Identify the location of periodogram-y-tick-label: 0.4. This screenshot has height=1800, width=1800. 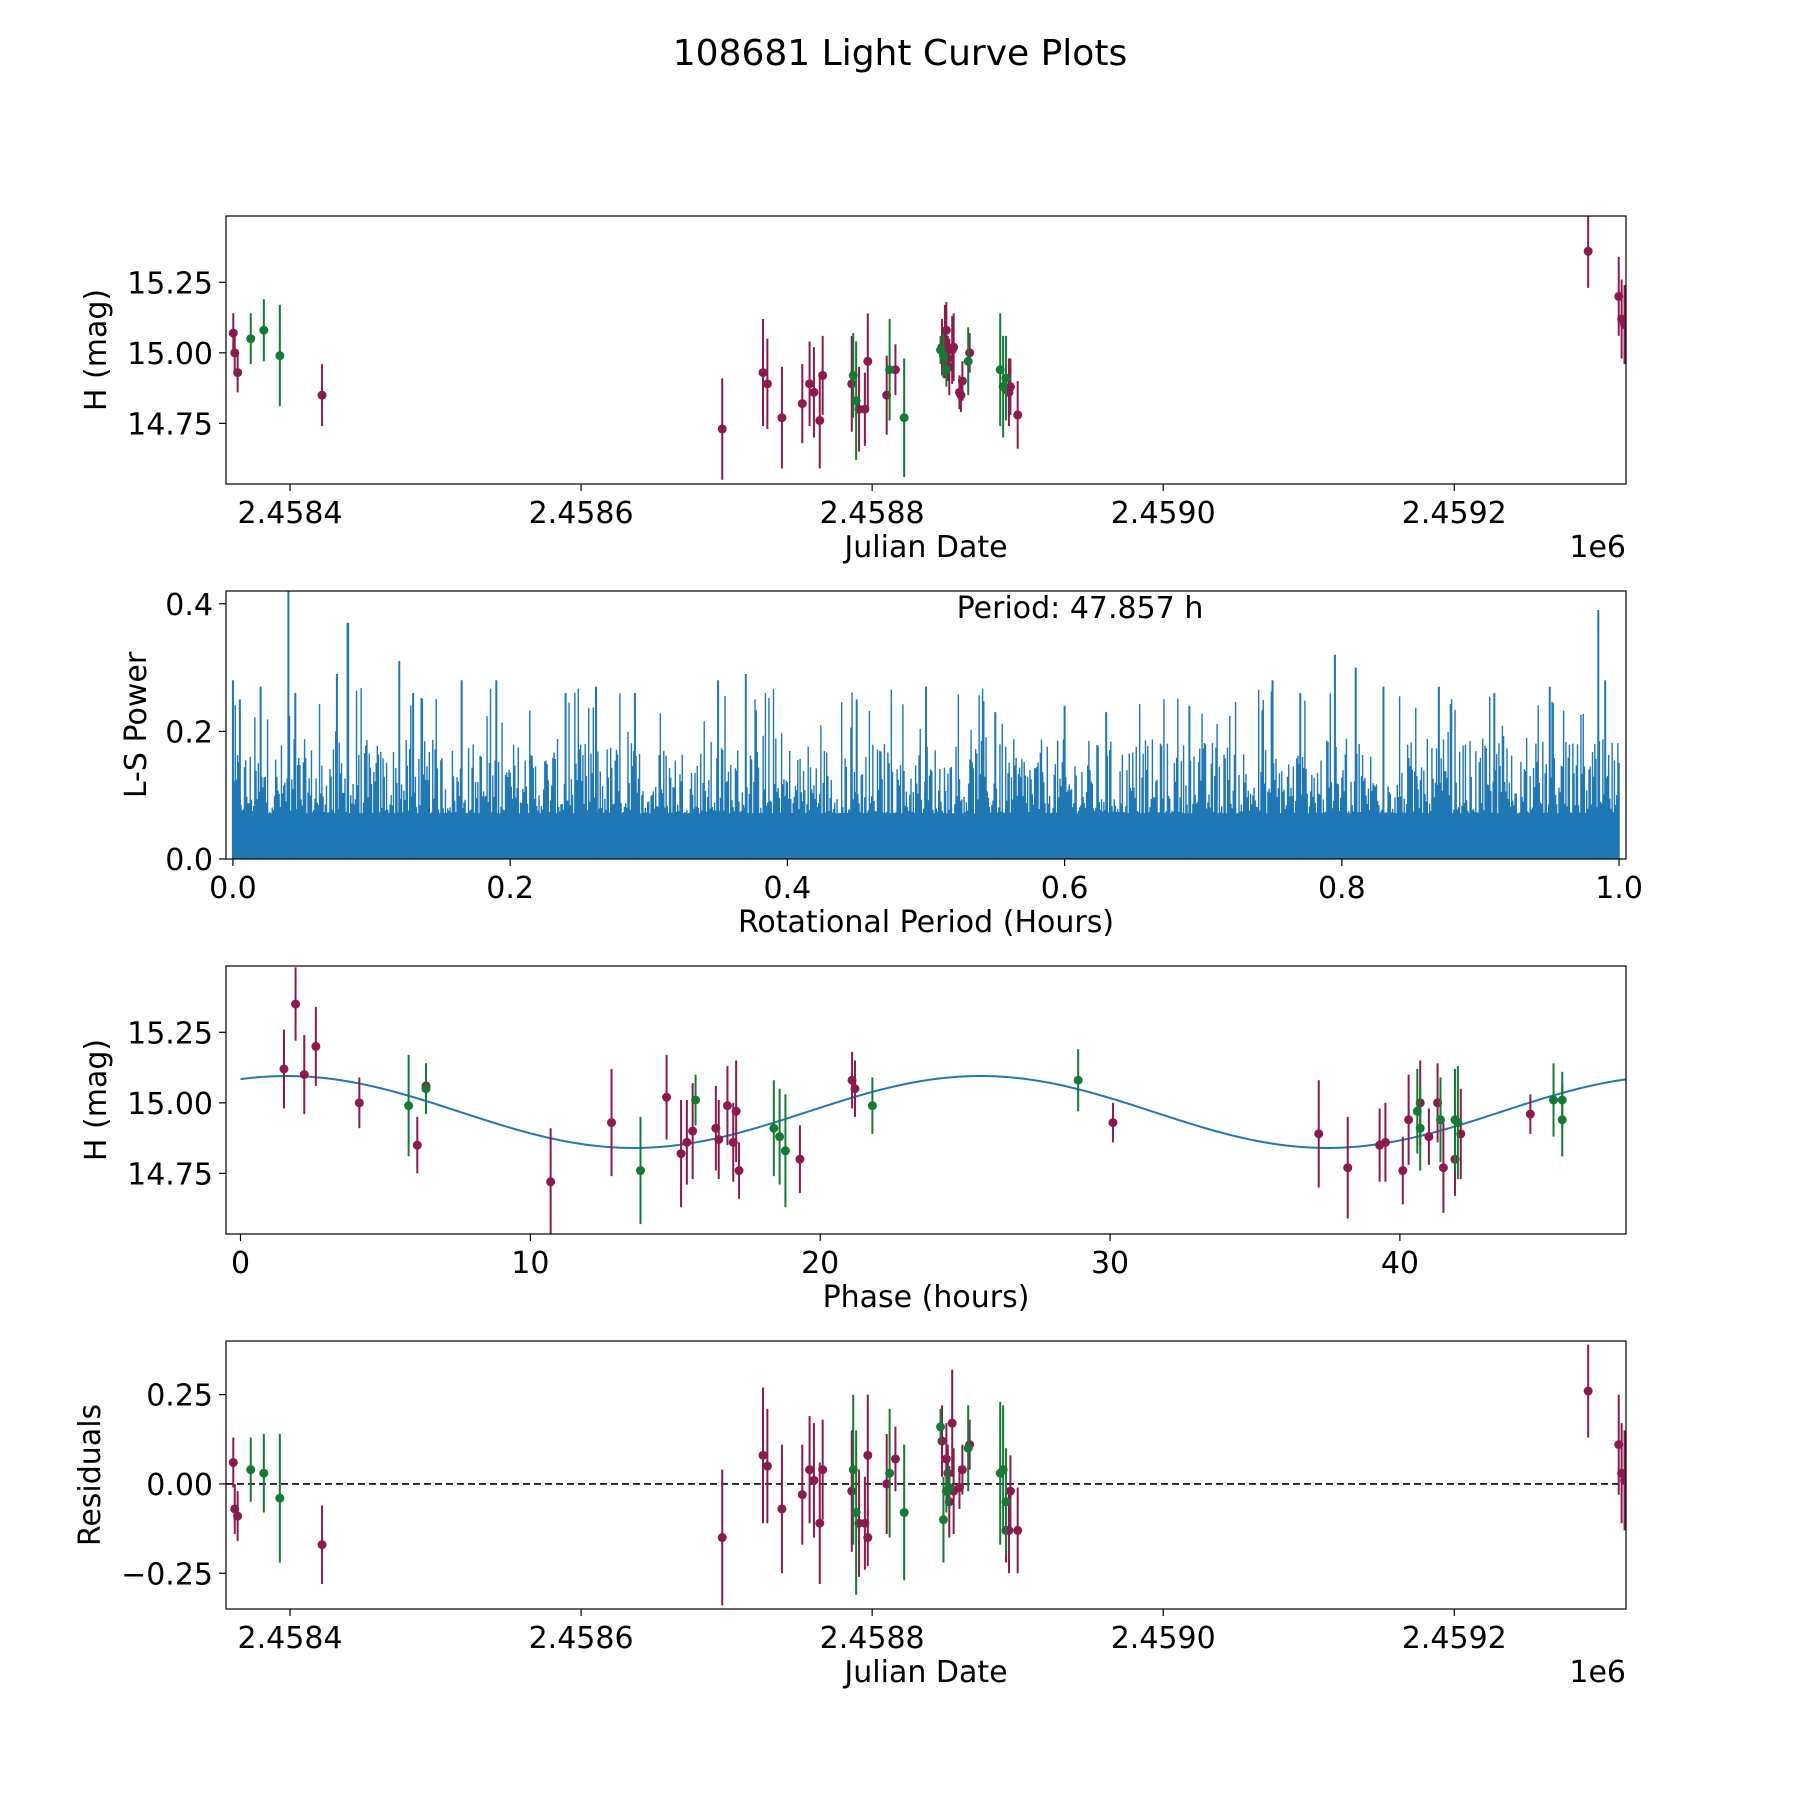
(189, 605).